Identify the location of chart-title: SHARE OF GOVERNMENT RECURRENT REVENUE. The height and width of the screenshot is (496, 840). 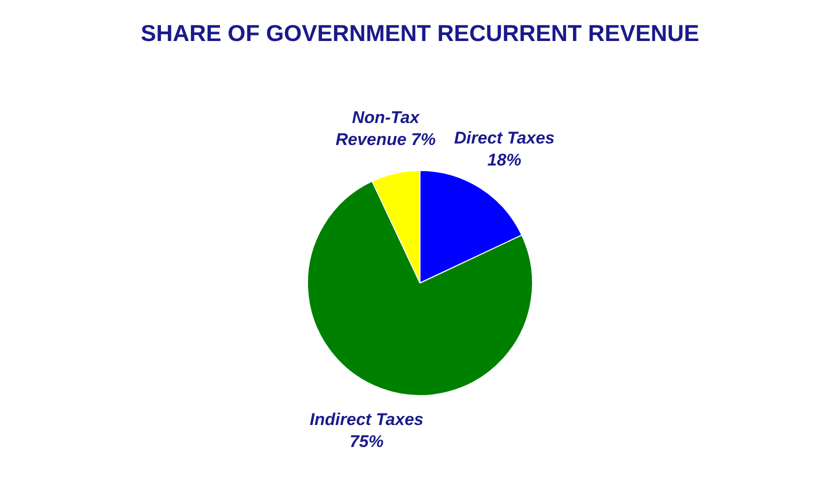
(420, 33).